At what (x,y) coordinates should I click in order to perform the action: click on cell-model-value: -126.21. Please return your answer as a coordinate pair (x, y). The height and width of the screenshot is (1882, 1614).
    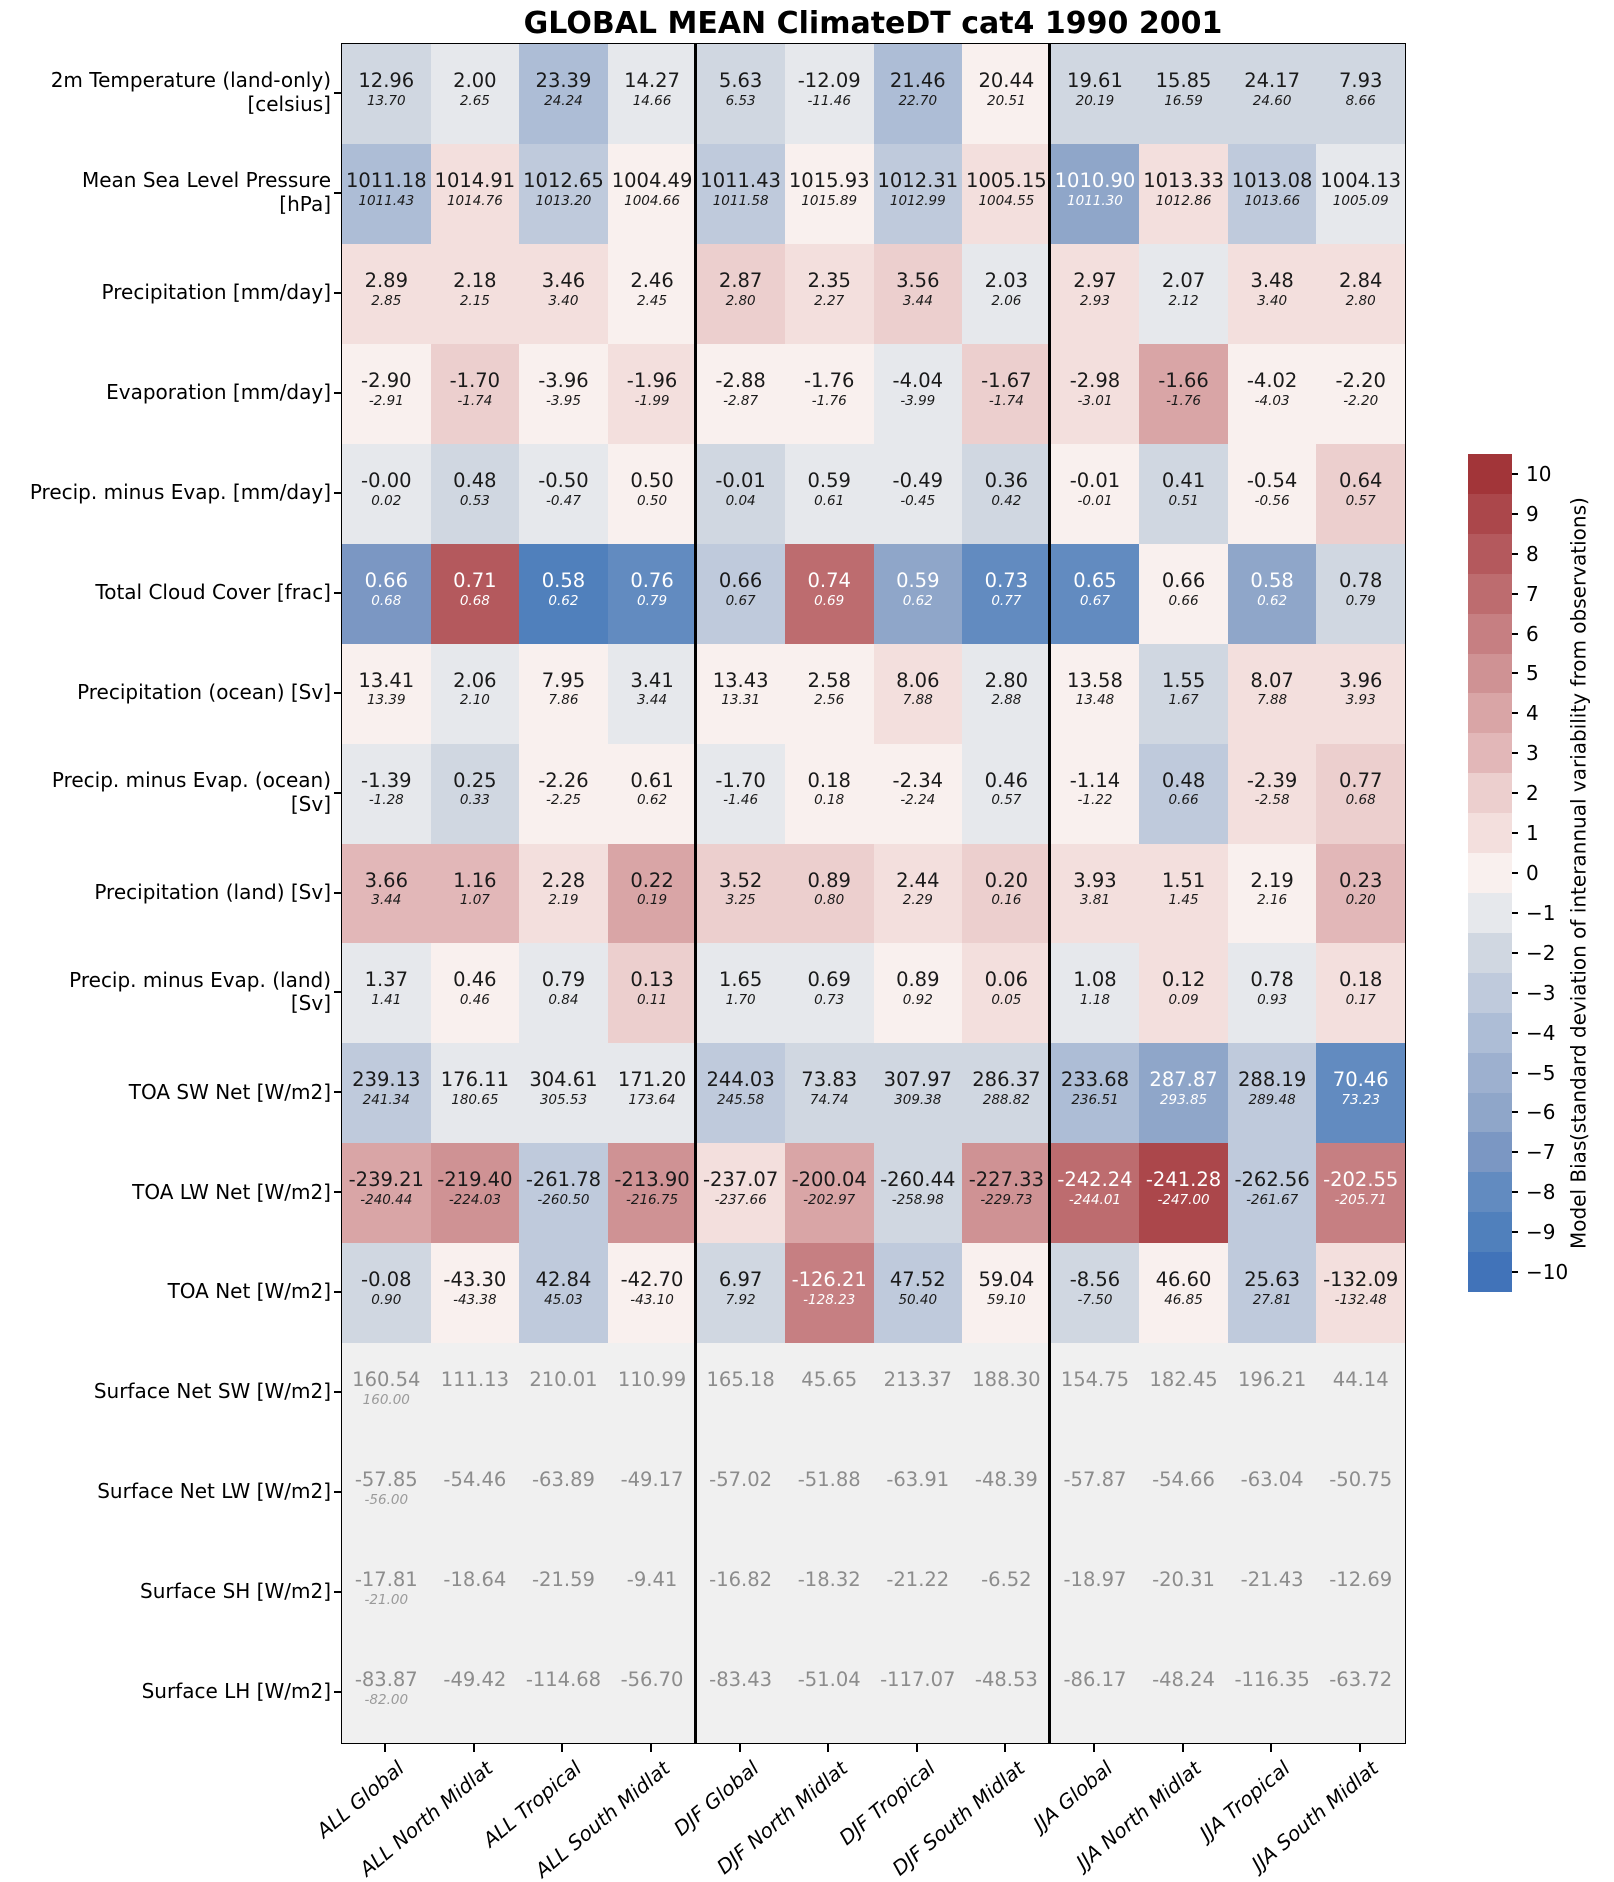
    Looking at the image, I should click on (829, 1280).